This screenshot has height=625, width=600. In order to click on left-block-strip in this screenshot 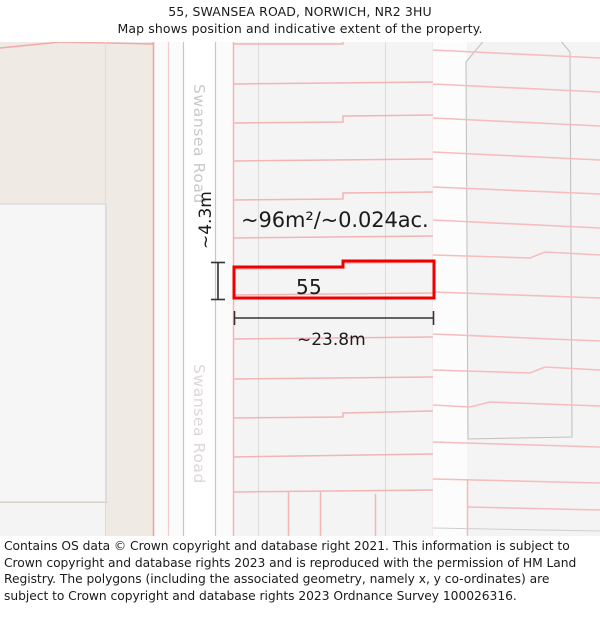, I will do `click(129, 289)`.